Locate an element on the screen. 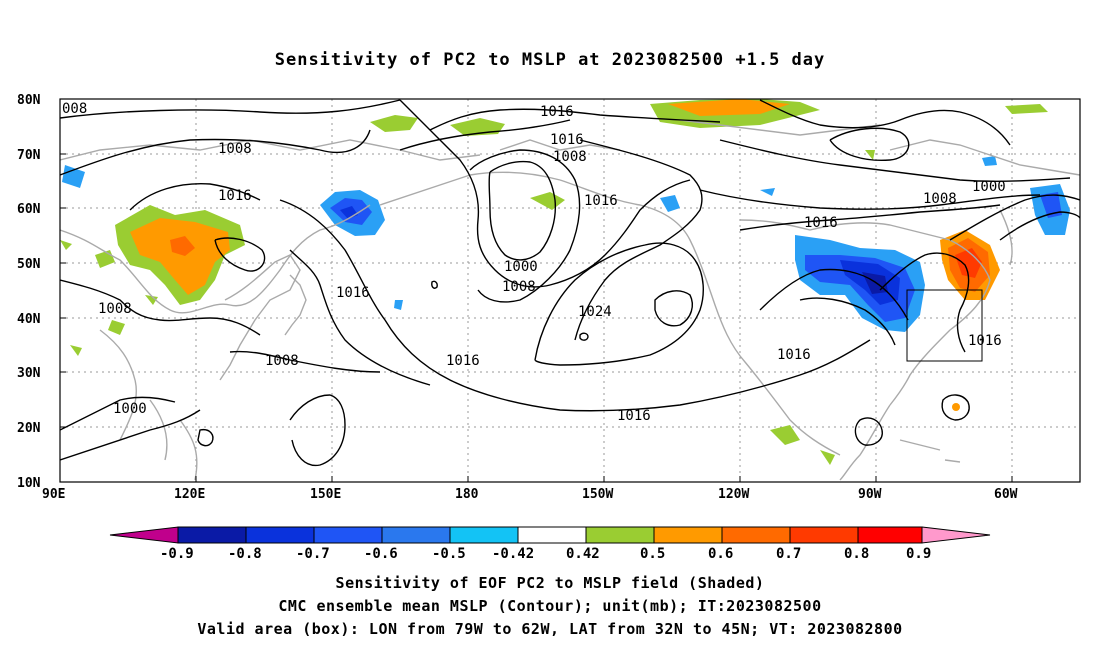  lon-label-150e: 150E is located at coordinates (325, 494).